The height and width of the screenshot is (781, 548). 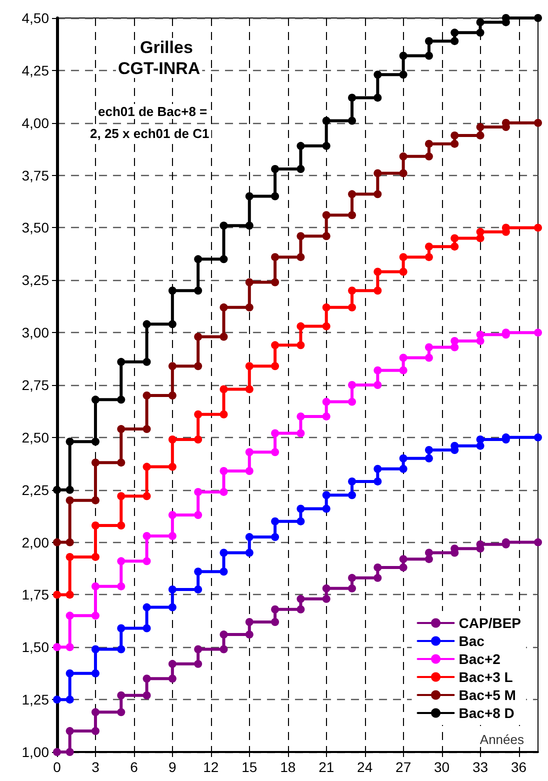 I want to click on y-tick-label: 2,25, so click(x=36, y=490).